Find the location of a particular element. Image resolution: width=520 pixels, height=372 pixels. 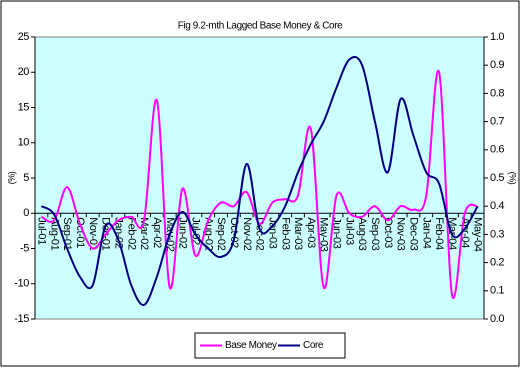

x-tick-label: Nov-02 is located at coordinates (247, 233).